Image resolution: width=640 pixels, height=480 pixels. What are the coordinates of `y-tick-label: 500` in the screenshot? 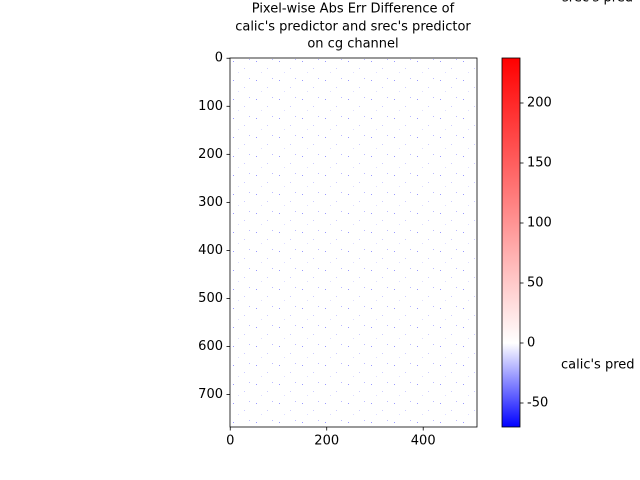 It's located at (210, 298).